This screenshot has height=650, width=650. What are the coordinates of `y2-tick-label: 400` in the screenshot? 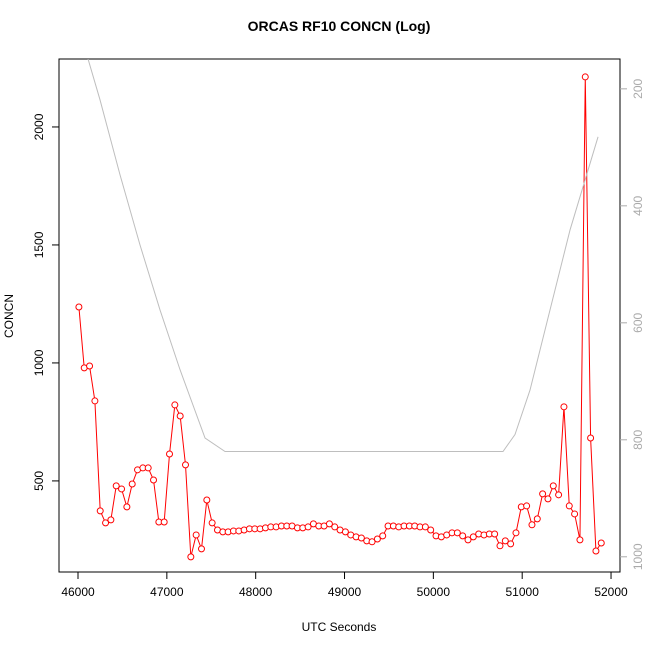 It's located at (638, 205).